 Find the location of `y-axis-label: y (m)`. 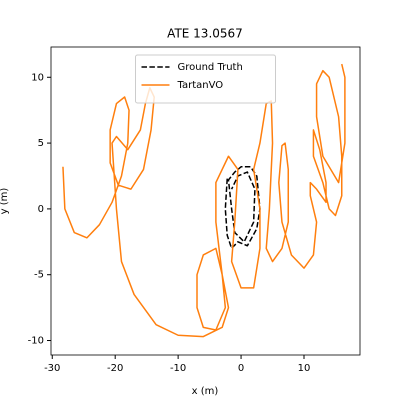

y-axis-label: y (m) is located at coordinates (5, 201).